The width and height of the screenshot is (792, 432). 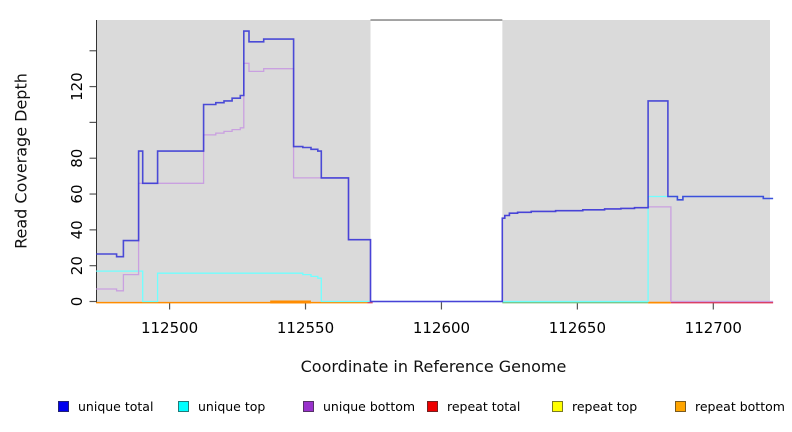 I want to click on x-tick-label: 112550, so click(x=305, y=328).